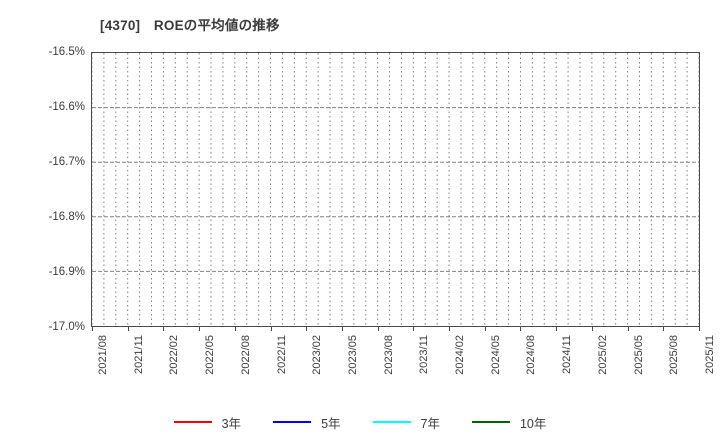 The image size is (720, 440). What do you see at coordinates (66, 327) in the screenshot?
I see `y-axis-tick-label: -17.0%` at bounding box center [66, 327].